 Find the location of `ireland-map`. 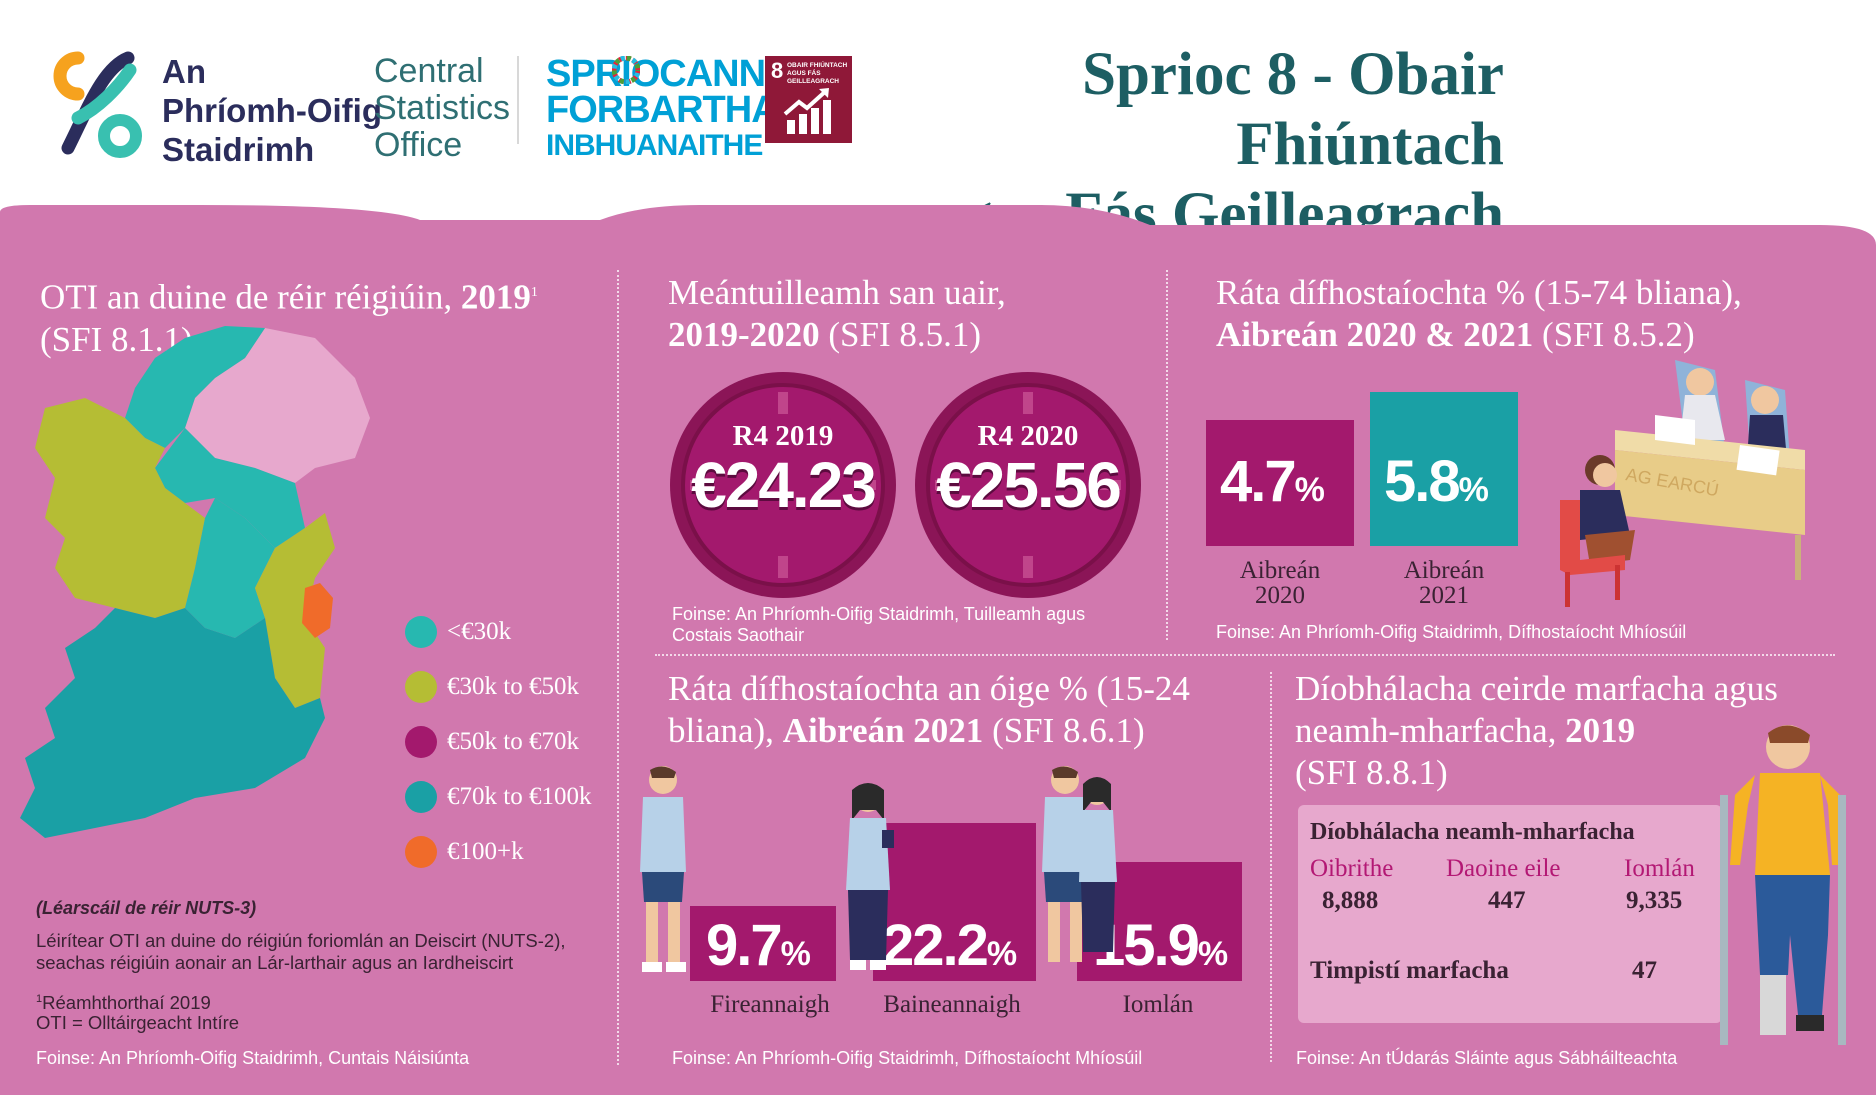

ireland-map is located at coordinates (195, 582).